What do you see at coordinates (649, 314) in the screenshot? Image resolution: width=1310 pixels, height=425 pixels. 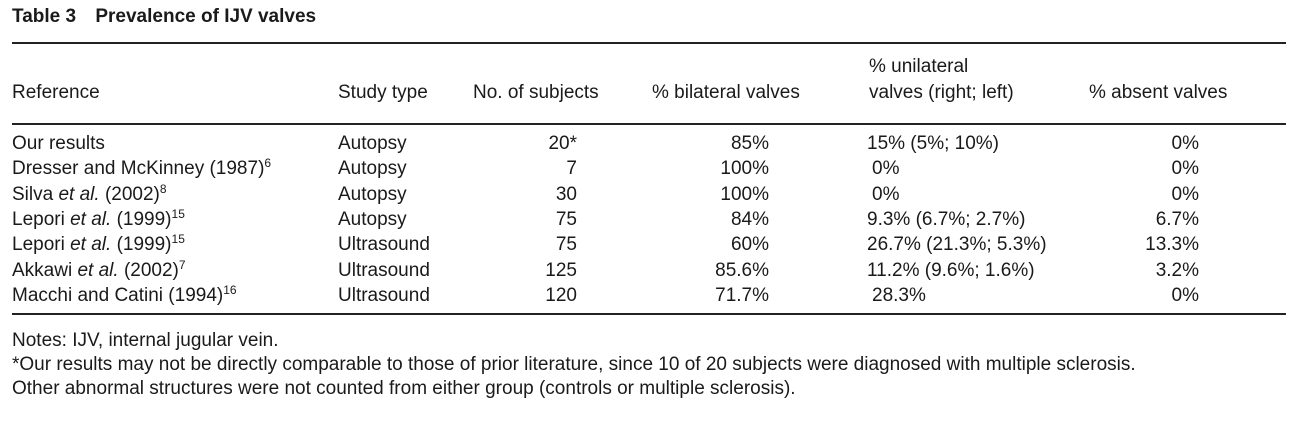 I see `bottom-rule` at bounding box center [649, 314].